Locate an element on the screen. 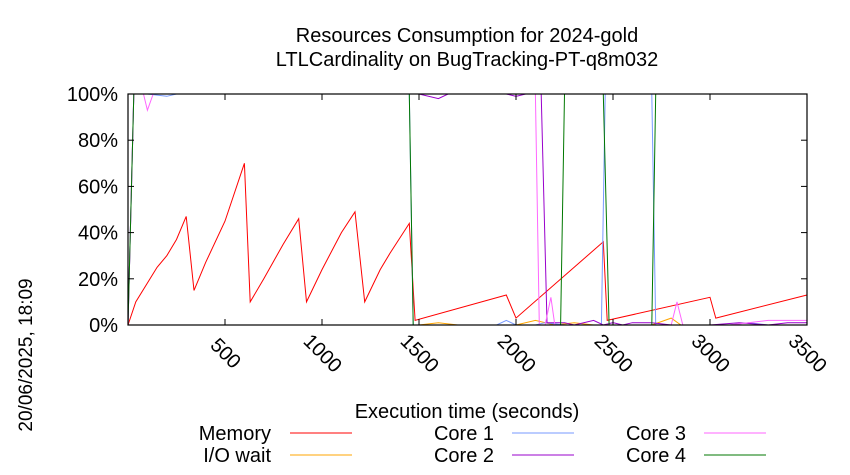 Image resolution: width=850 pixels, height=475 pixels. series-line-i-o-wait is located at coordinates (467, 321).